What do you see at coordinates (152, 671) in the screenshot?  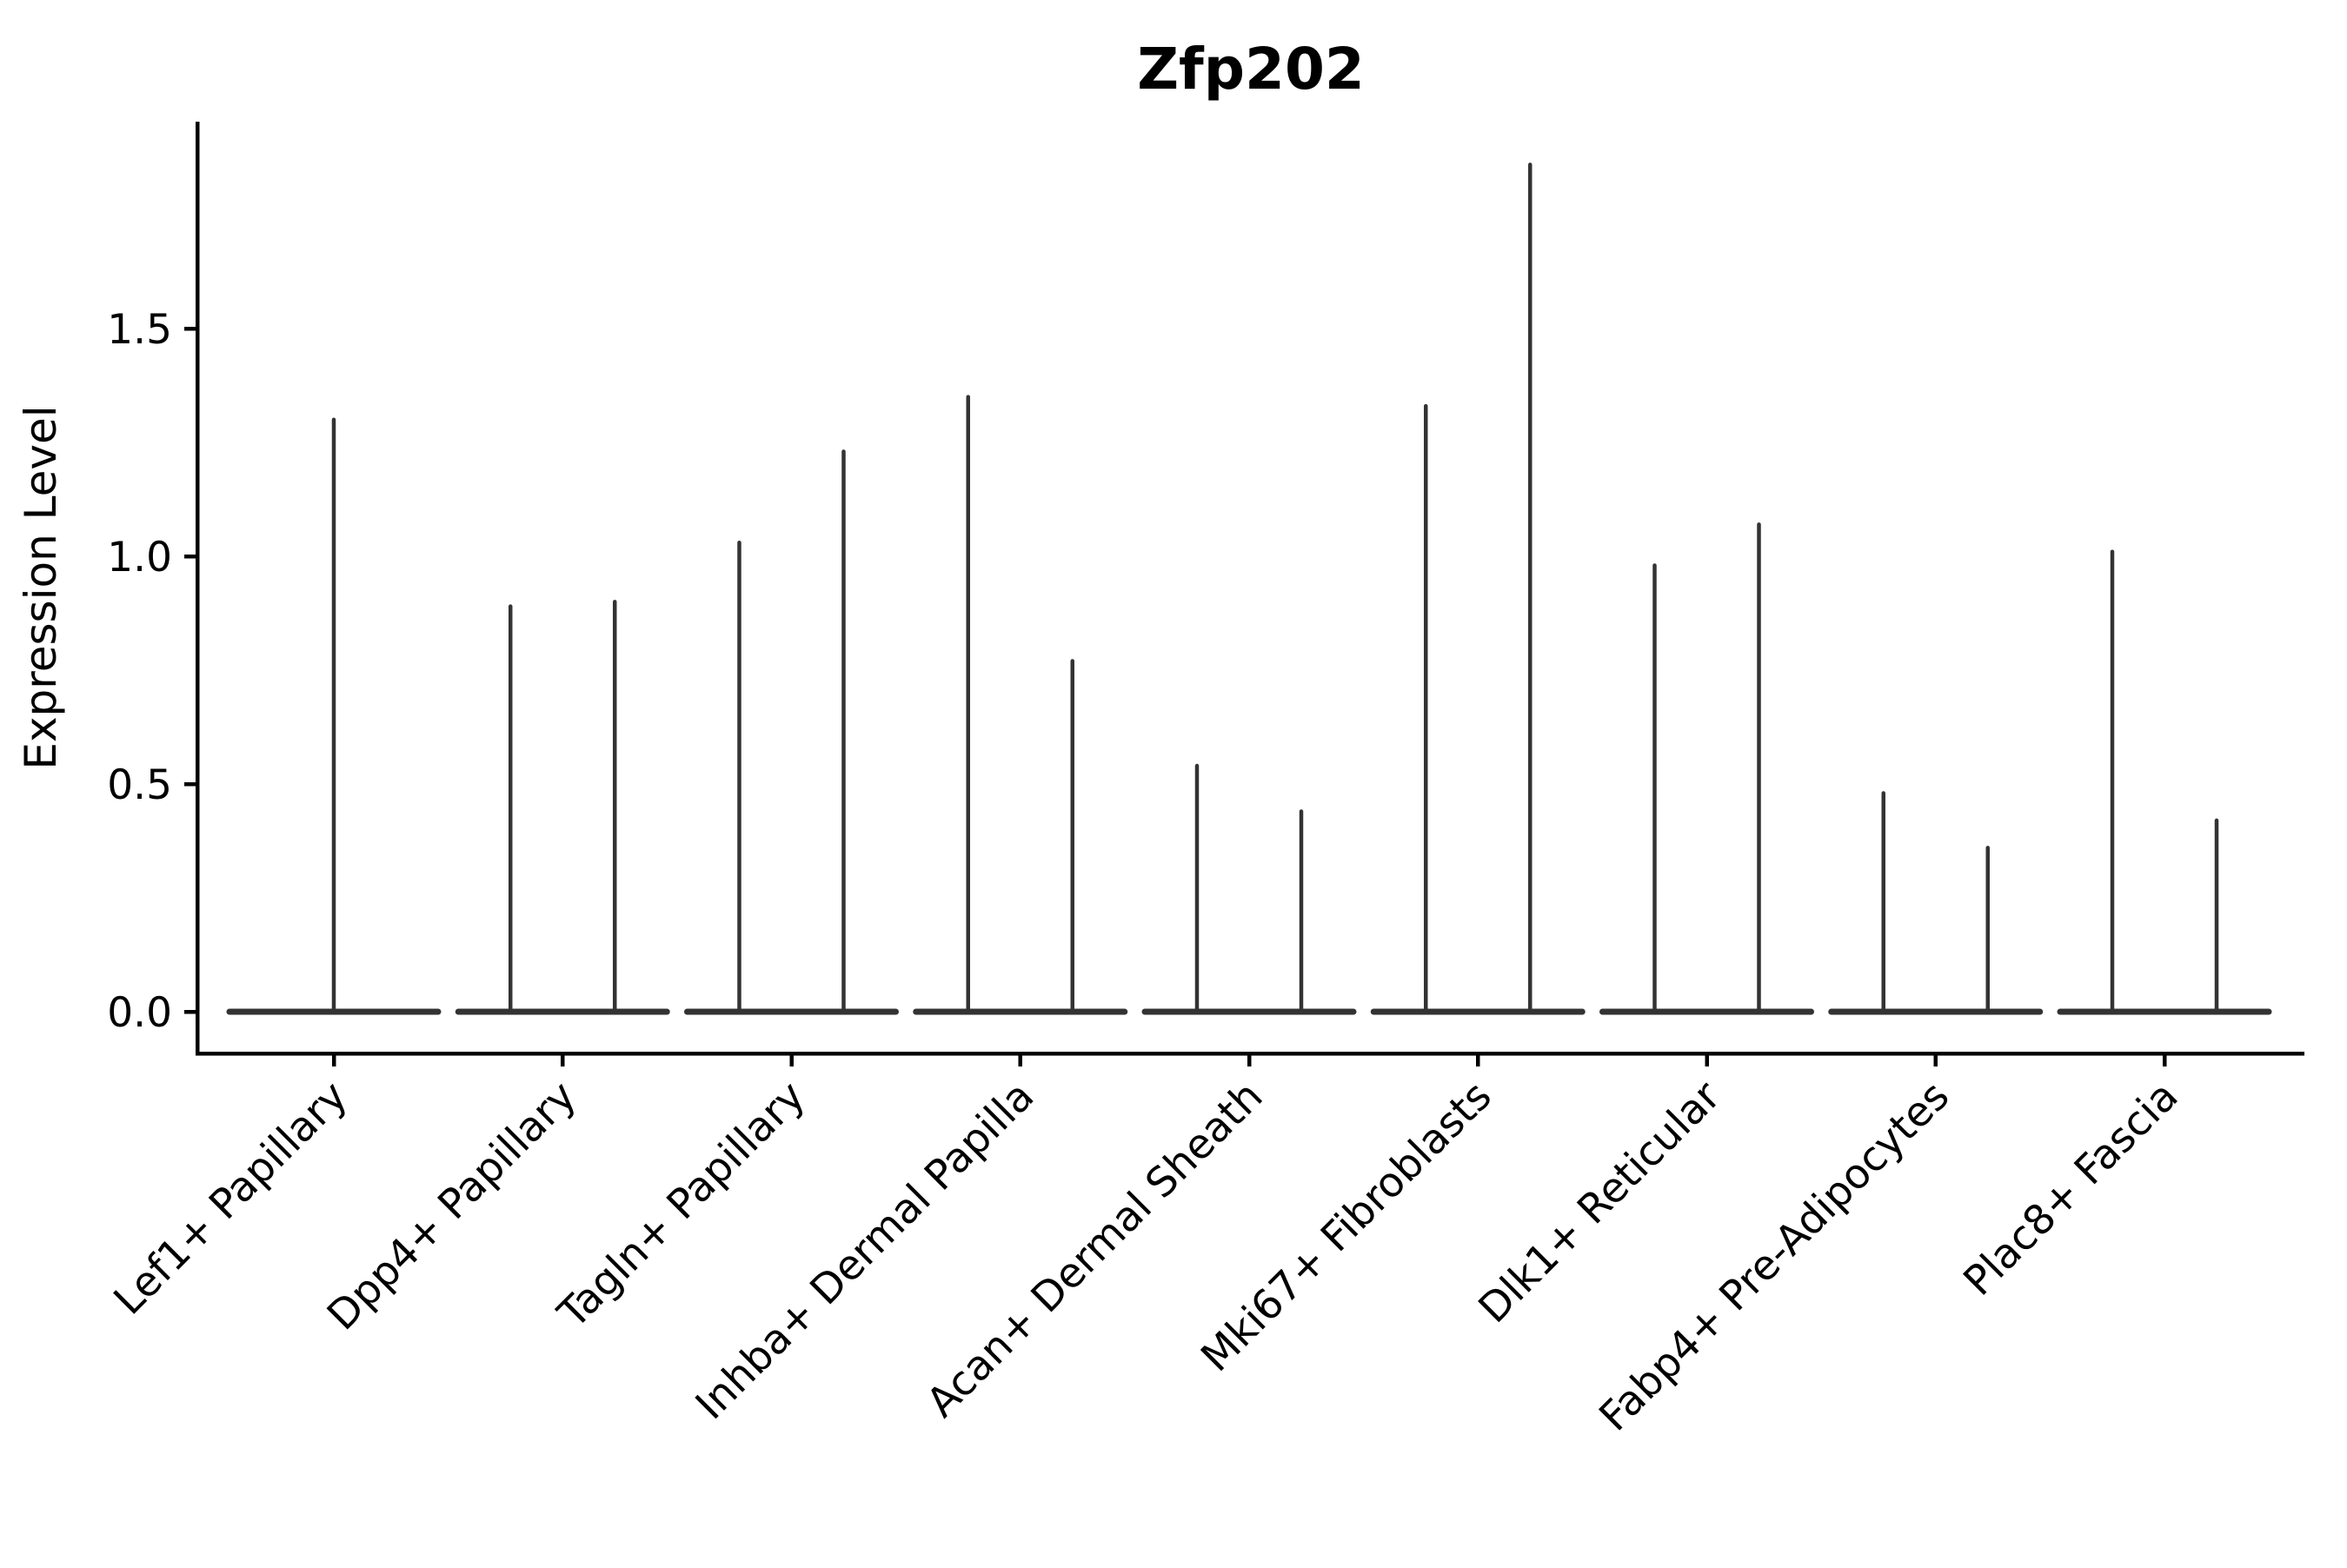 I see `y-axis-ticks: 0.0 0.5 1.0 1.5` at bounding box center [152, 671].